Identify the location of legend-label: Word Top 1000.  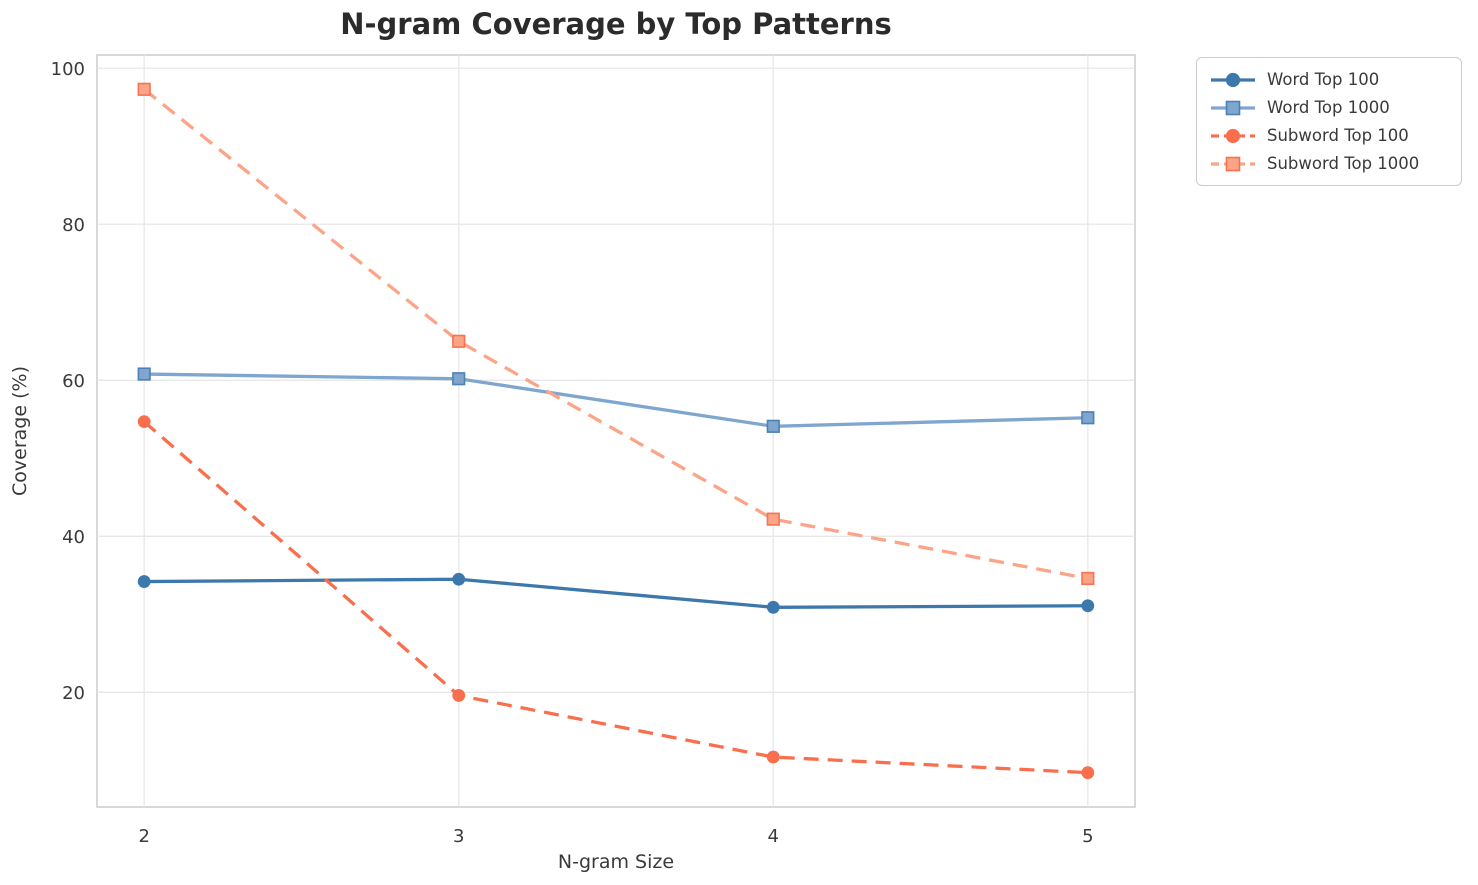
(1328, 107).